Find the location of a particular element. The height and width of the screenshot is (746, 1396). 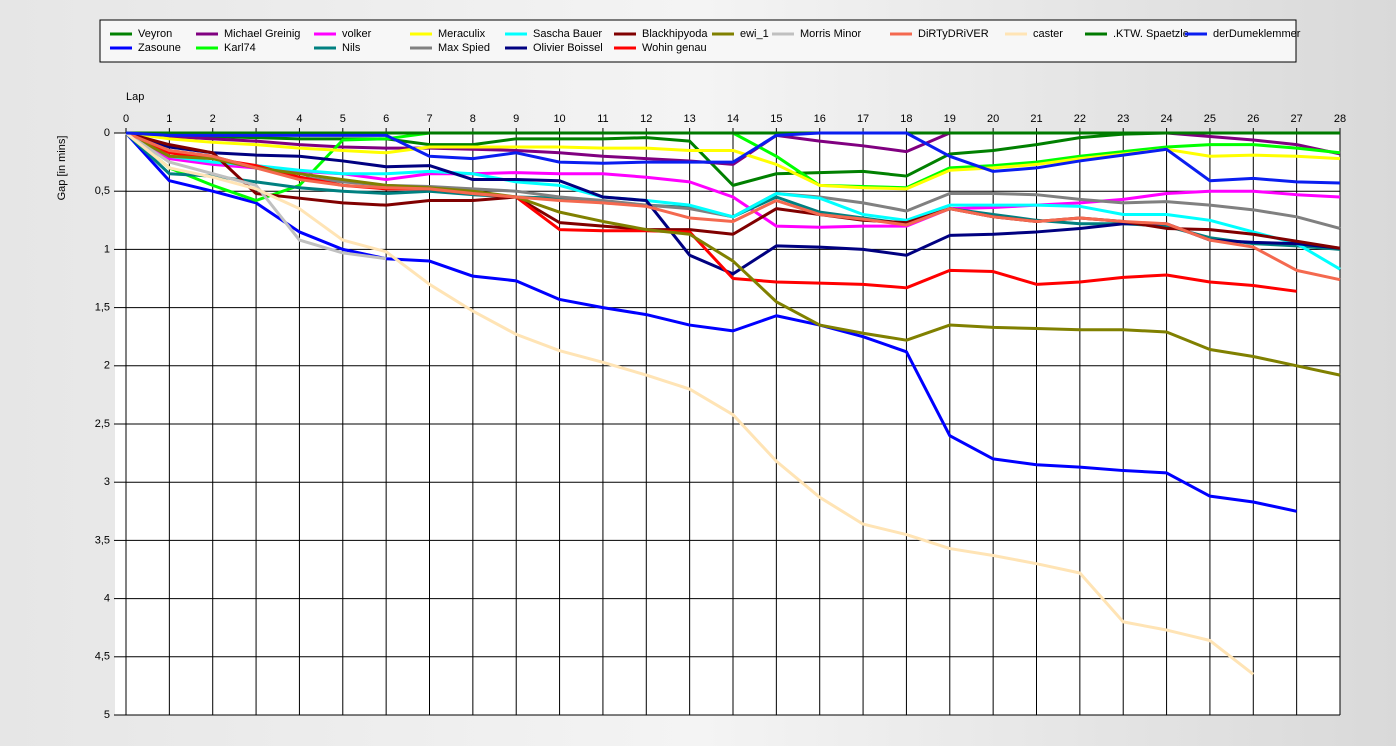

y-tick-label: 2,5 is located at coordinates (102, 424).